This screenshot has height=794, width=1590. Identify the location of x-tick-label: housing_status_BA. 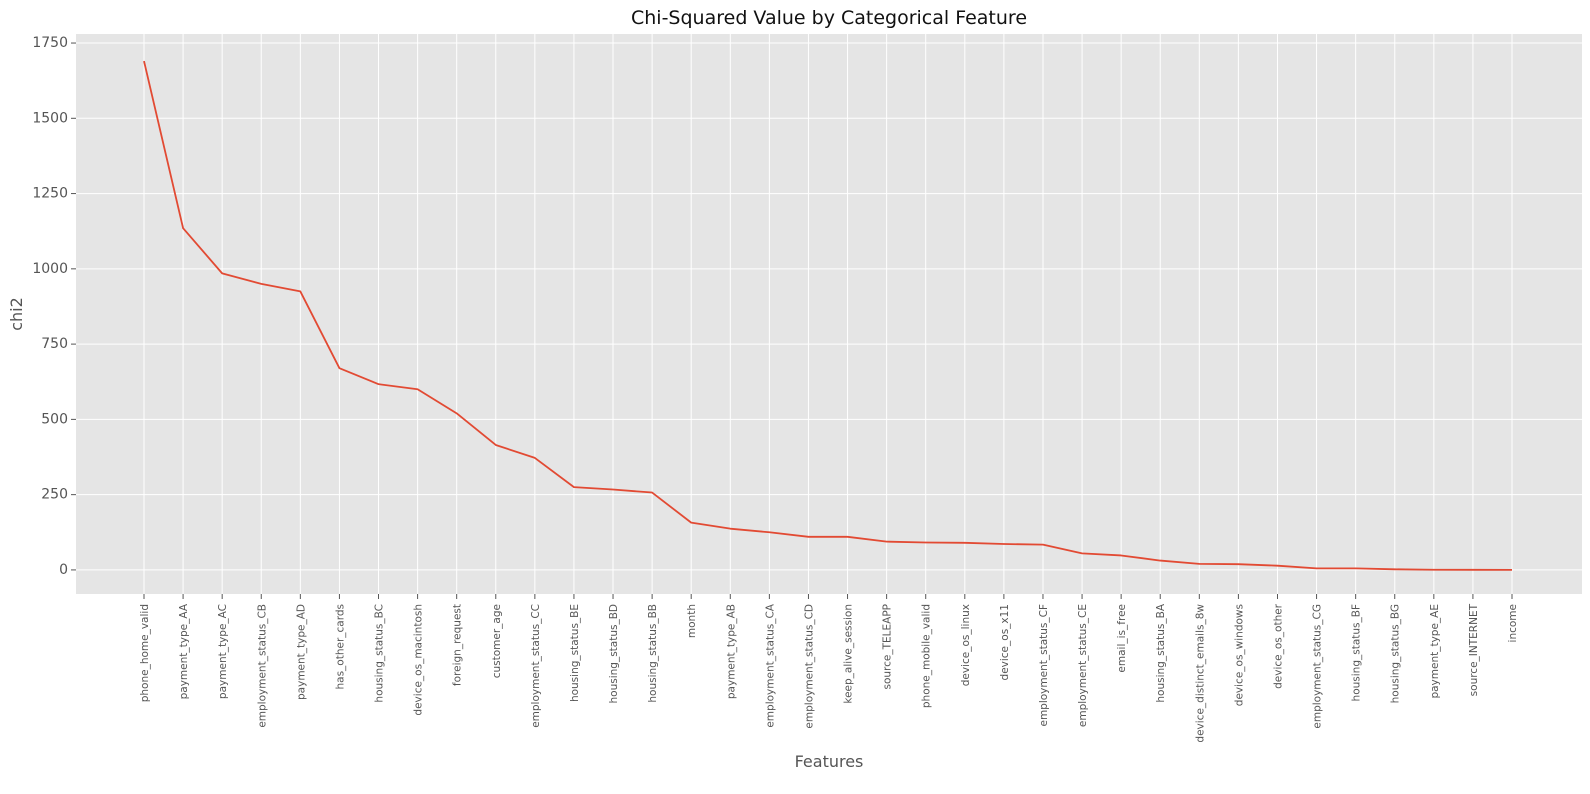
(1161, 652).